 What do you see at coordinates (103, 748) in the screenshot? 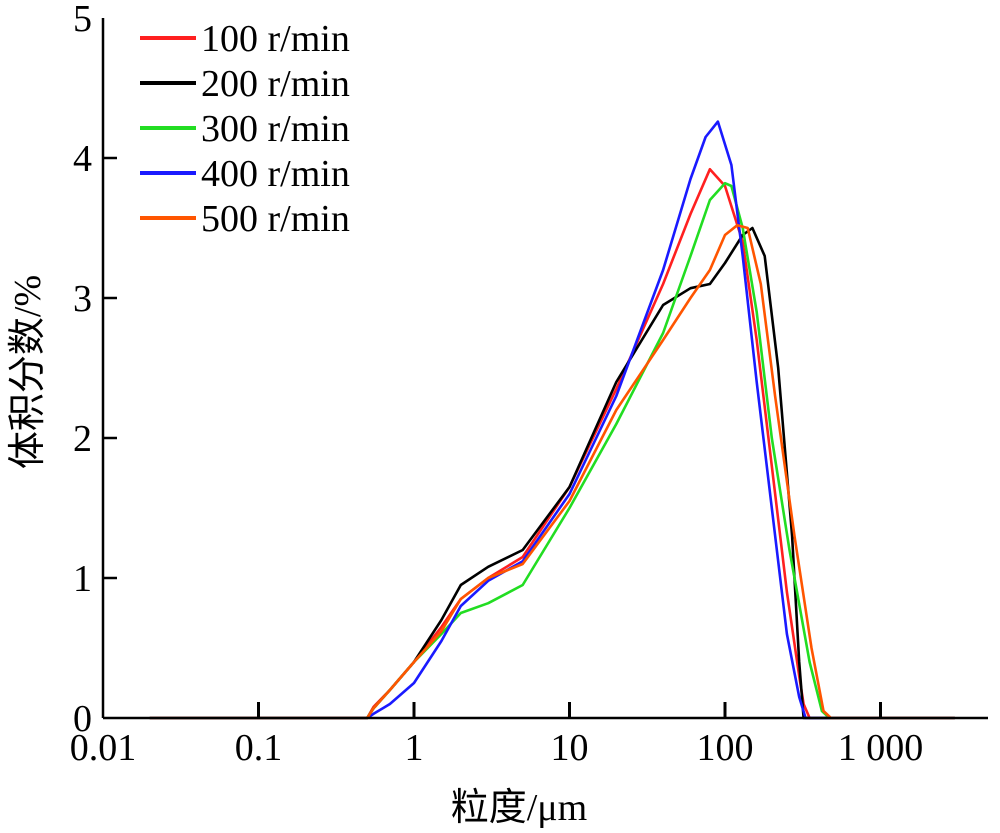
I see `x-tick-label: 0.01` at bounding box center [103, 748].